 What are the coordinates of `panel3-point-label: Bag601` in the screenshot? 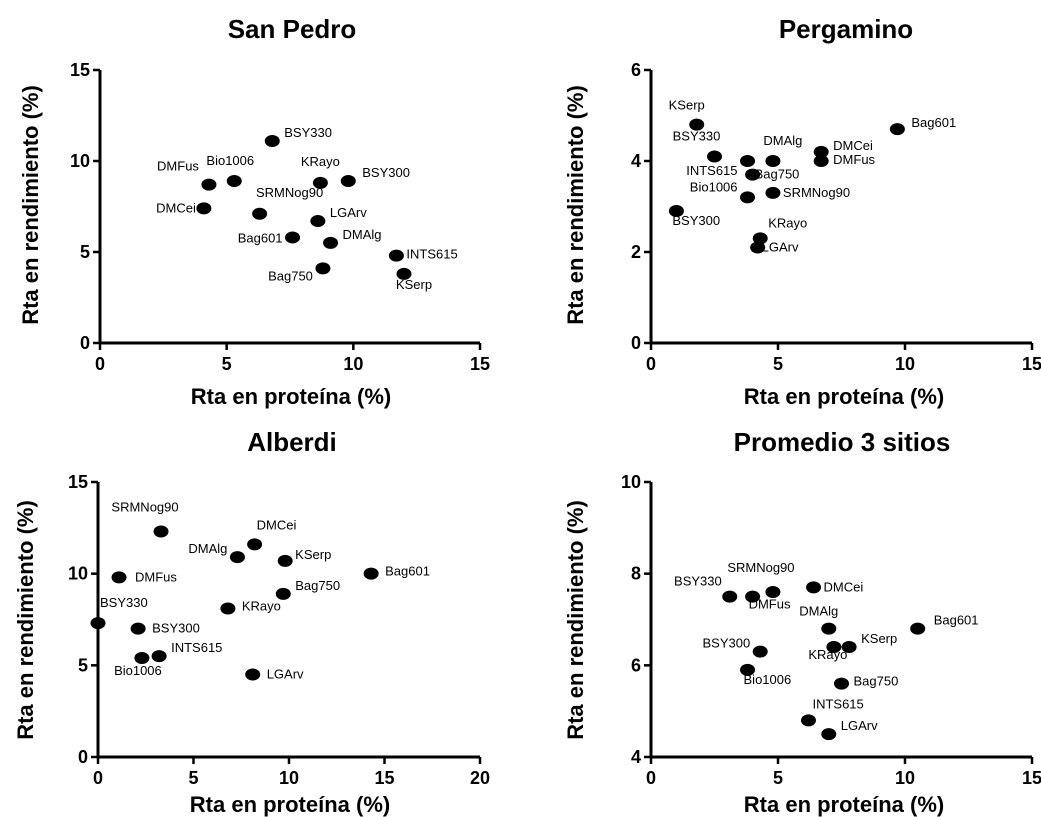 It's located at (407, 571).